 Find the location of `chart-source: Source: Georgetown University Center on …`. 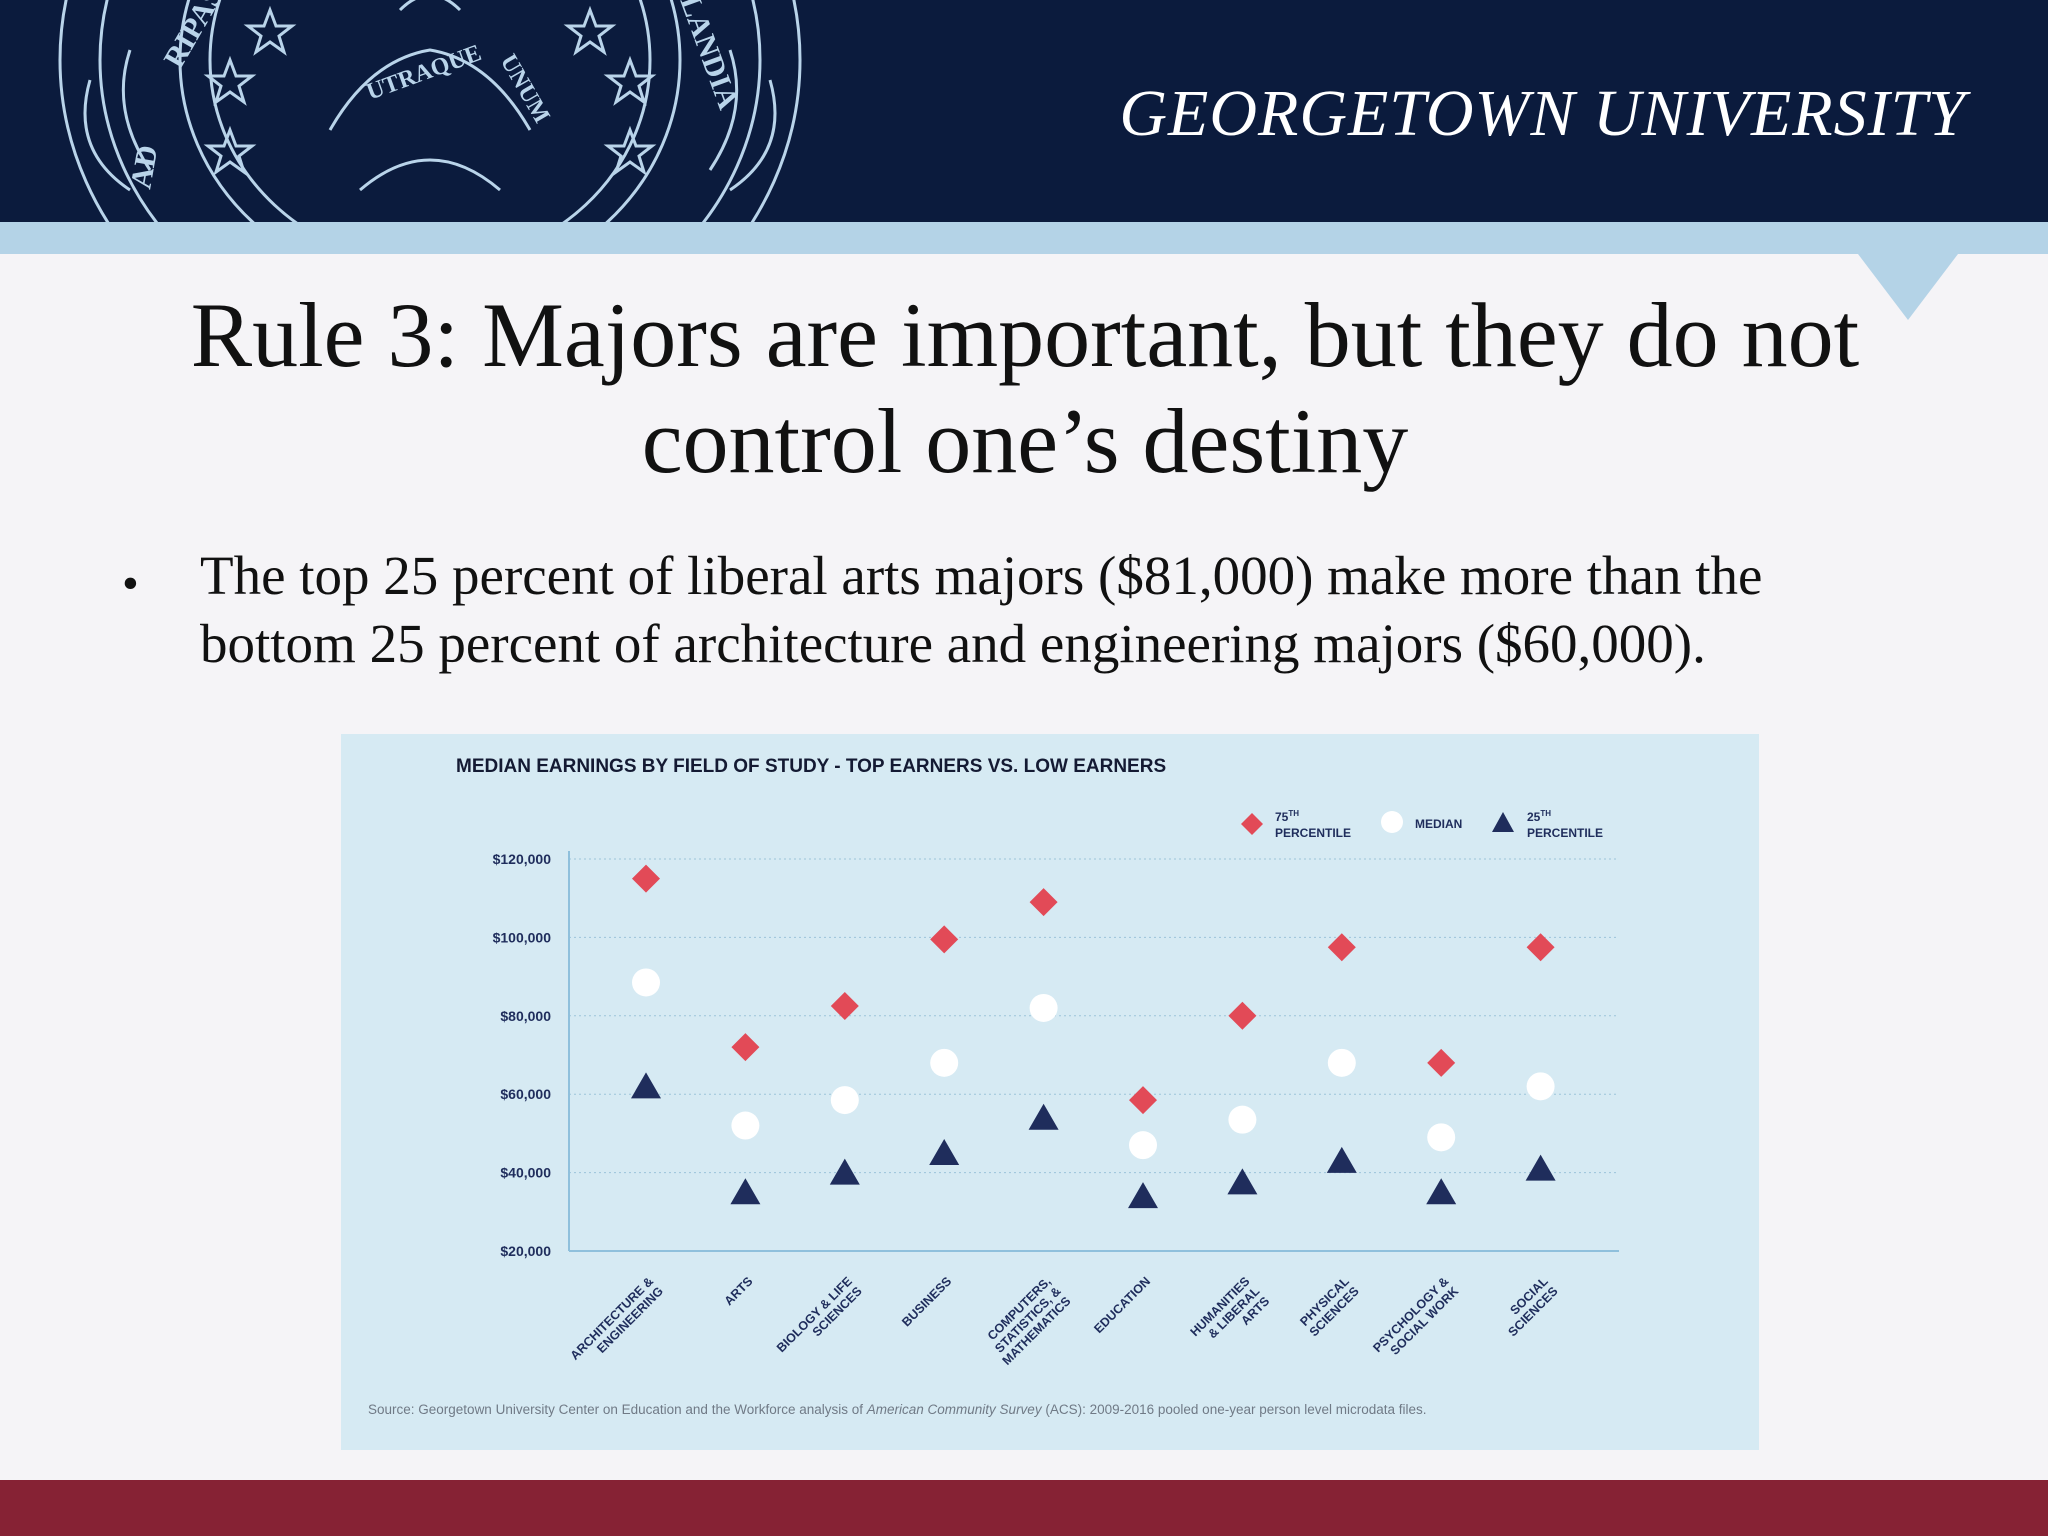

chart-source: Source: Georgetown University Center on … is located at coordinates (897, 1409).